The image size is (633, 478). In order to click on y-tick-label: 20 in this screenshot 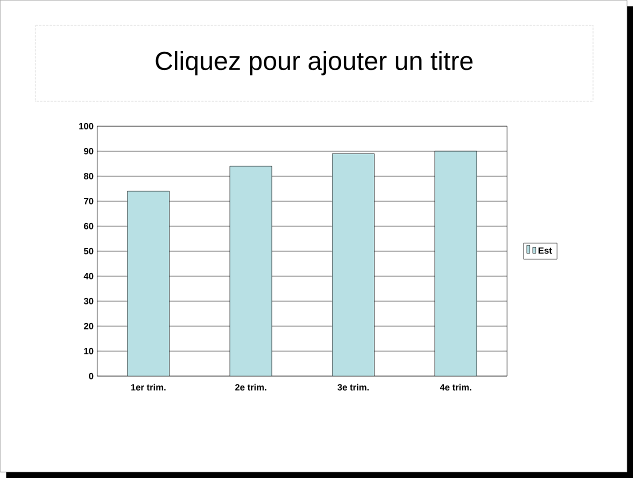, I will do `click(89, 326)`.